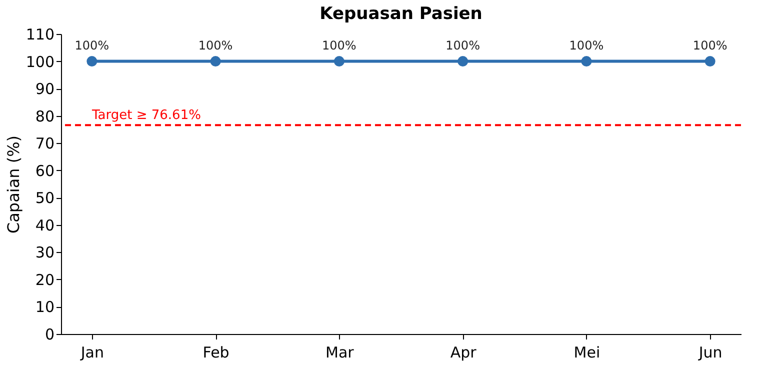  What do you see at coordinates (587, 353) in the screenshot?
I see `x-tick-label: Mei` at bounding box center [587, 353].